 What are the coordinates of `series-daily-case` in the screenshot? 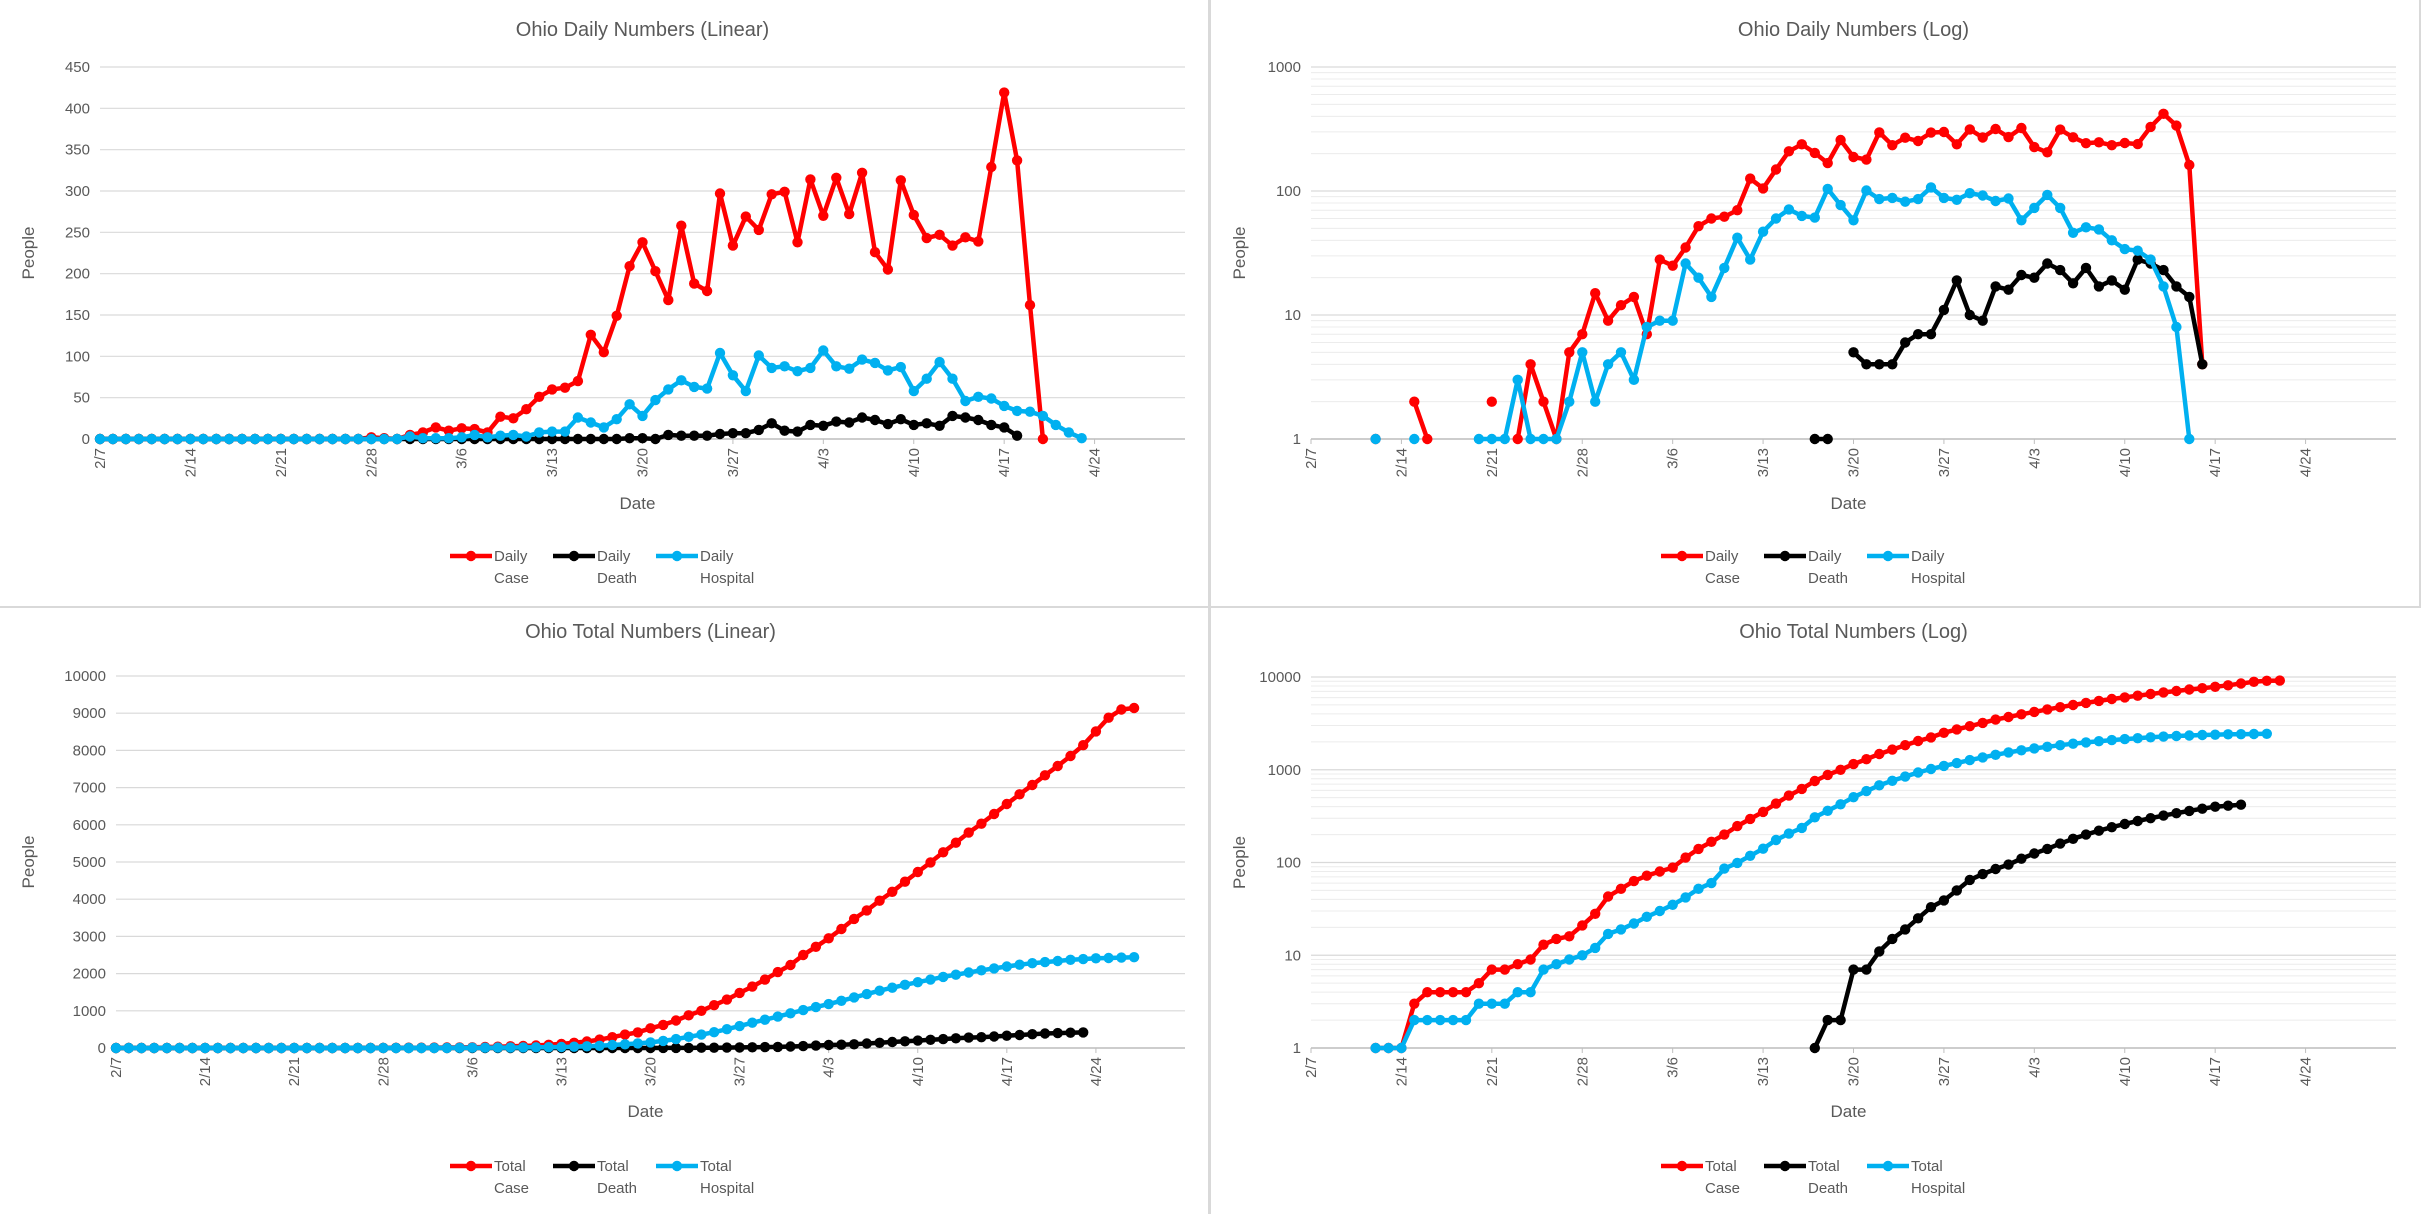 It's located at (1789, 276).